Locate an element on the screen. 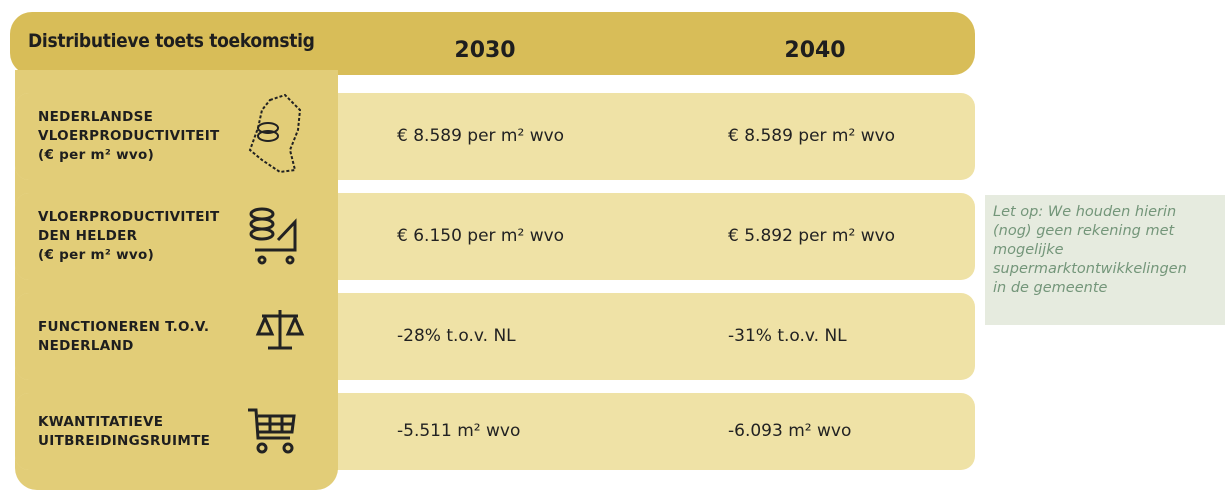  map-icon is located at coordinates (275, 133).